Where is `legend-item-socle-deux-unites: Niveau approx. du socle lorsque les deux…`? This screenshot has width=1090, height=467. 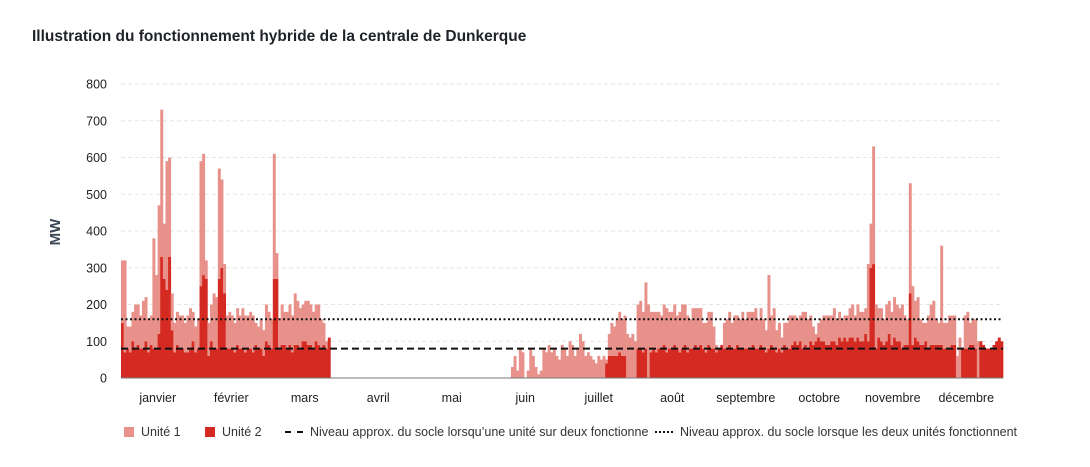
legend-item-socle-deux-unites: Niveau approx. du socle lorsque les deux… is located at coordinates (836, 432).